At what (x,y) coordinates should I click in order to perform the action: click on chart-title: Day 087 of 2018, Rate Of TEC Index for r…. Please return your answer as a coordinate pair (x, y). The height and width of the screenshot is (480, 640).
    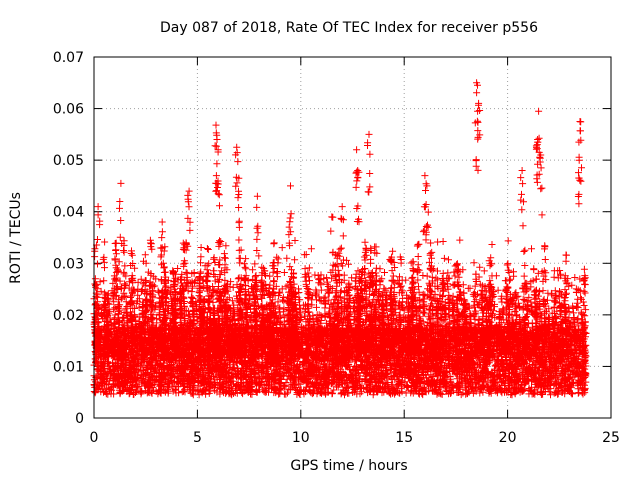
    Looking at the image, I should click on (349, 28).